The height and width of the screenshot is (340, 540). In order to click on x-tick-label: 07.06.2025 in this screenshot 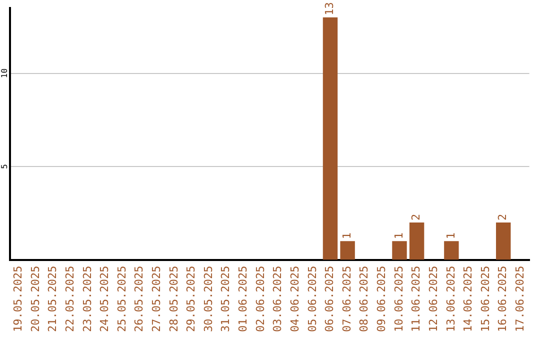, I will do `click(347, 299)`.